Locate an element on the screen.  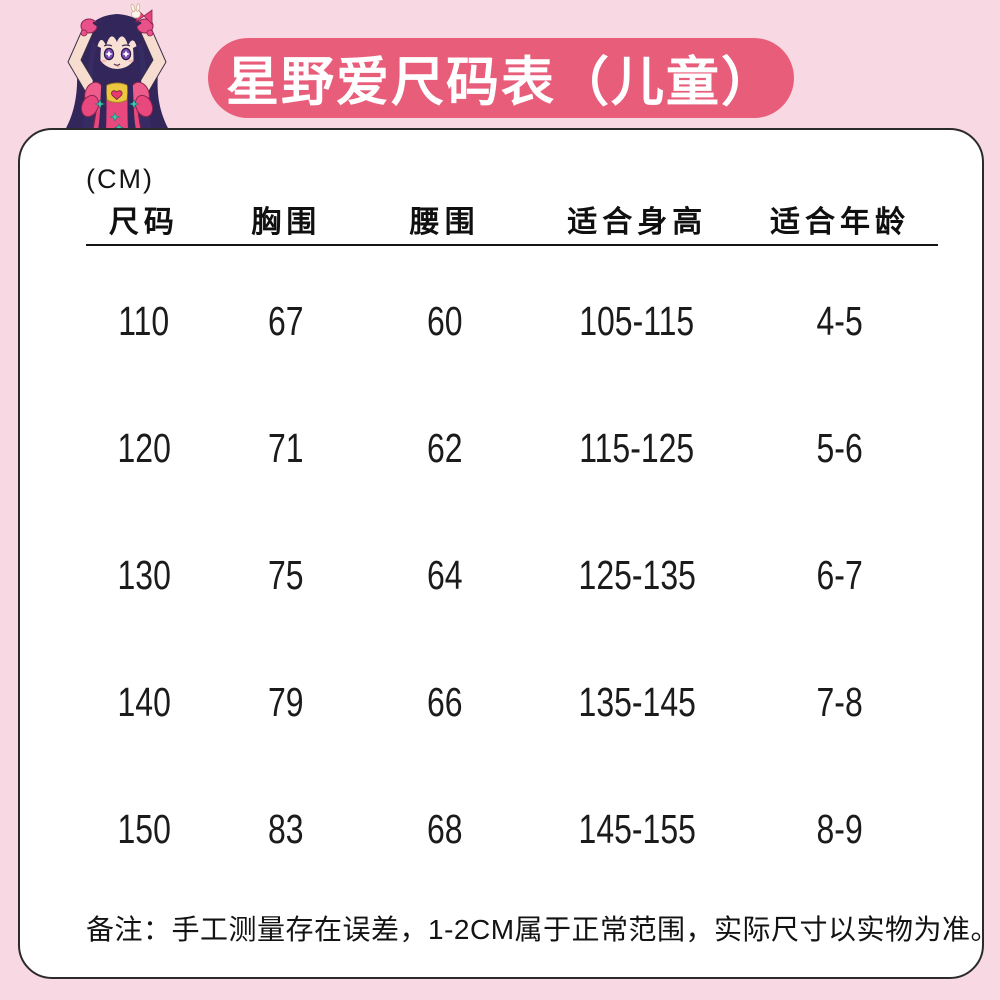
table-cell: 68 is located at coordinates (444, 829).